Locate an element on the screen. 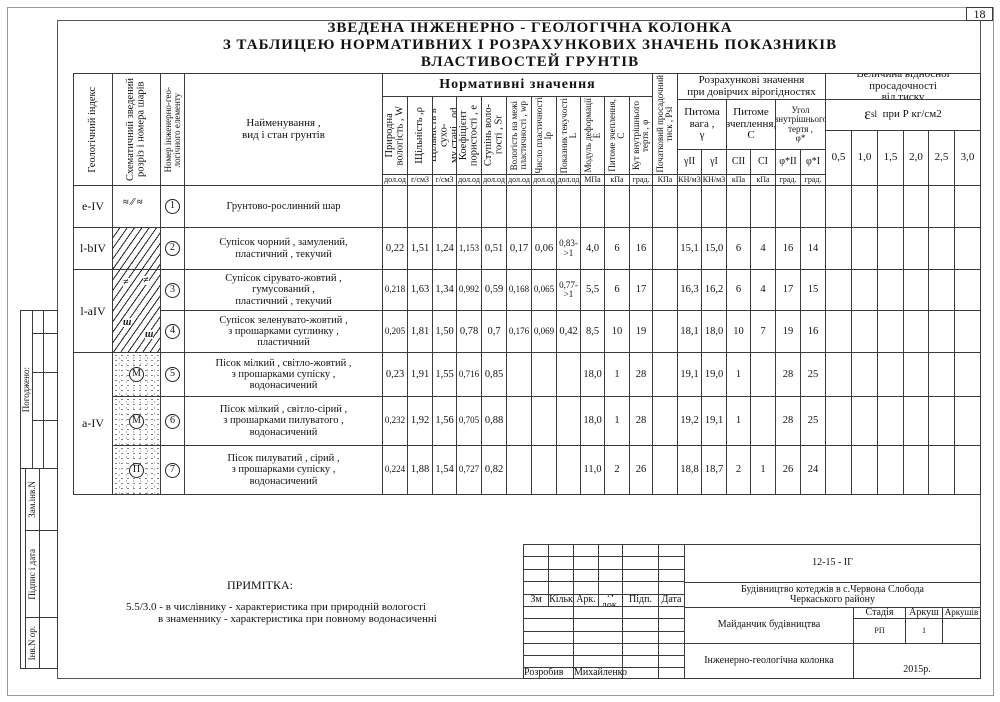 This screenshot has width=1000, height=702. value-cell: 1,51 is located at coordinates (420, 248).